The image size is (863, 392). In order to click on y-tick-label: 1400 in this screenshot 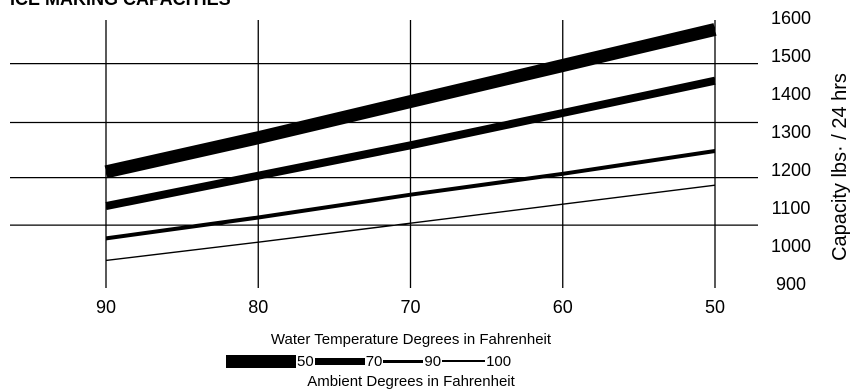, I will do `click(791, 94)`.